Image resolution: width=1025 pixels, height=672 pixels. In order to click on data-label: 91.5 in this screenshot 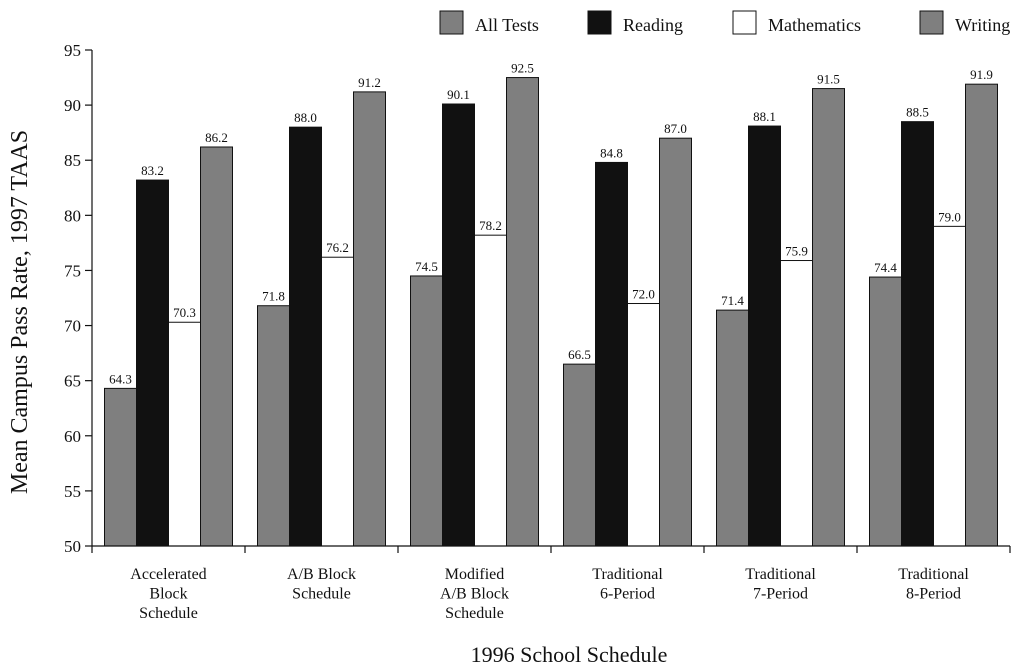, I will do `click(828, 79)`.